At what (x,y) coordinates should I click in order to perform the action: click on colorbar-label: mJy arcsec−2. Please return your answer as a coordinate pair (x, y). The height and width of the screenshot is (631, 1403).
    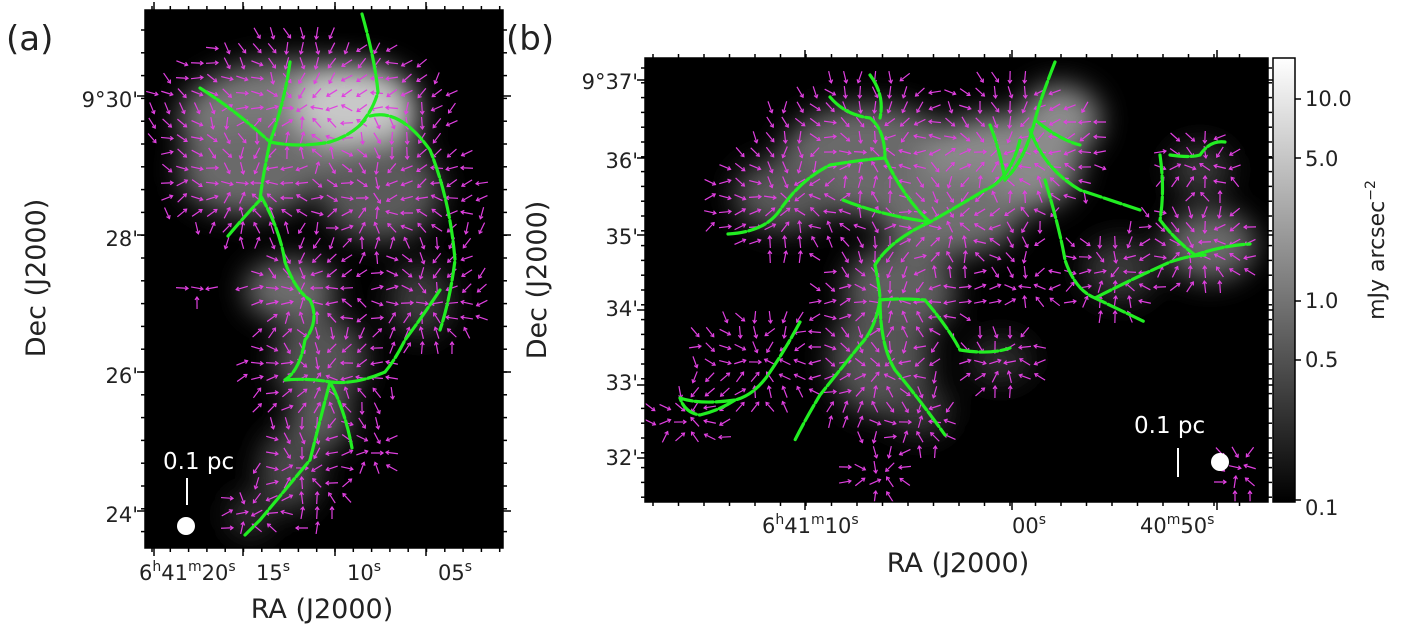
    Looking at the image, I should click on (1376, 250).